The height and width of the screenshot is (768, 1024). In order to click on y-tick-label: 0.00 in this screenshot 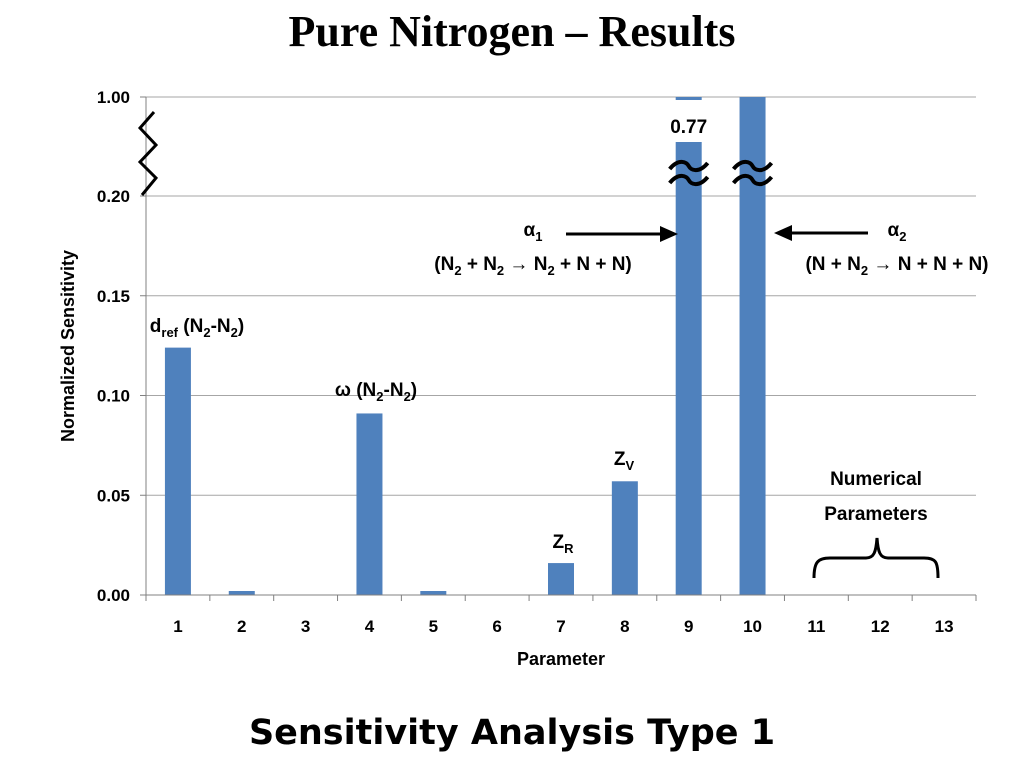, I will do `click(113, 595)`.